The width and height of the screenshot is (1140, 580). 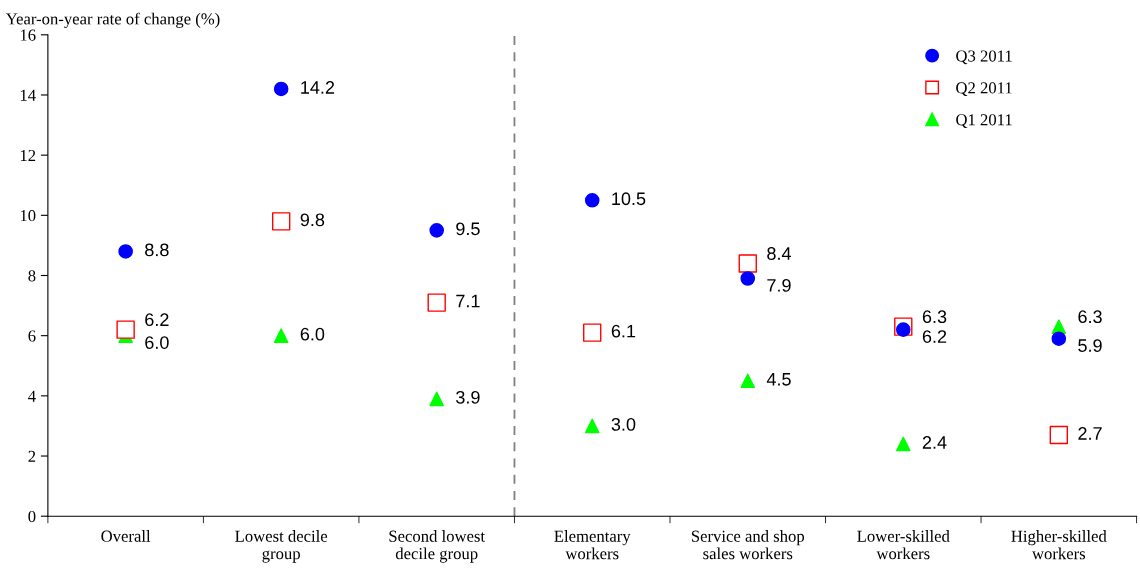 I want to click on data-label: 3.0, so click(x=623, y=424).